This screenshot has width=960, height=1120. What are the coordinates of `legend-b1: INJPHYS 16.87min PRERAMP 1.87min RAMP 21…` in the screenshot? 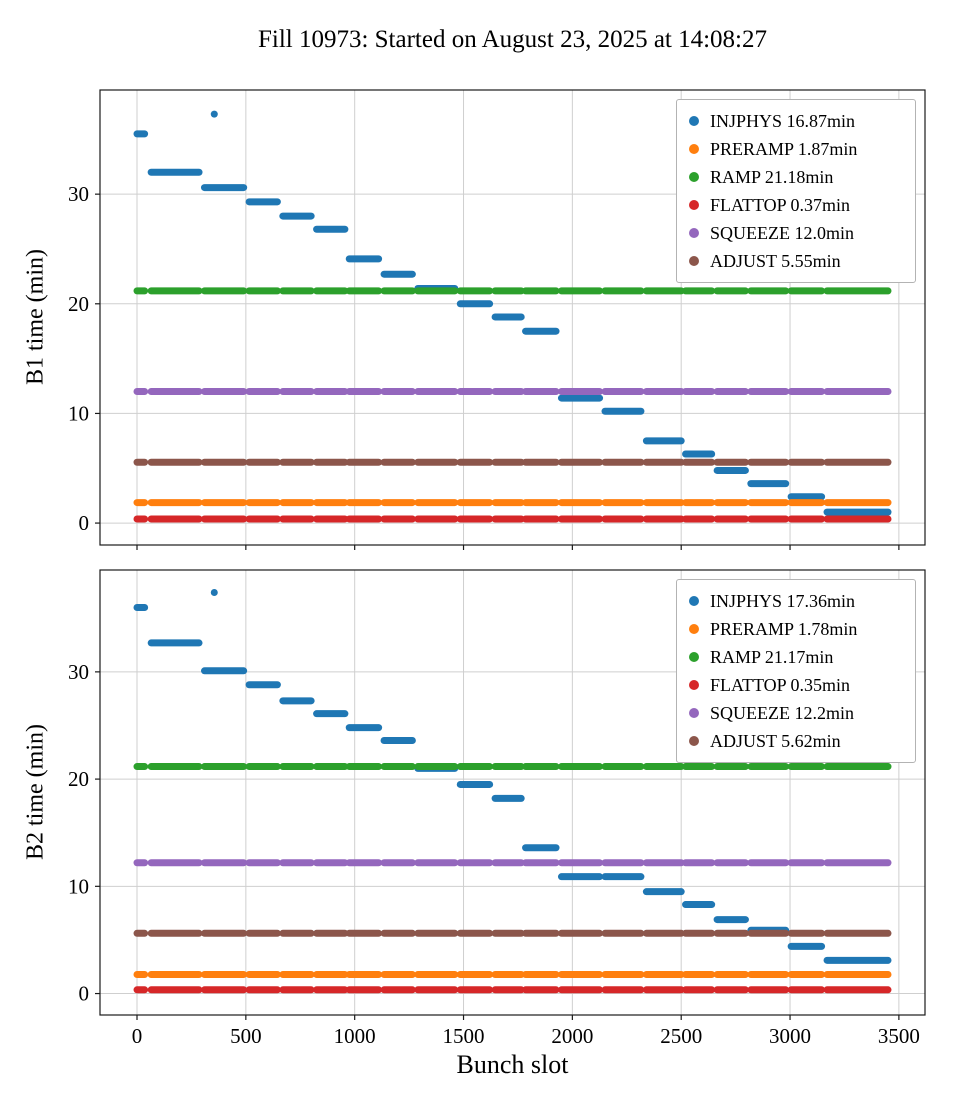 It's located at (796, 191).